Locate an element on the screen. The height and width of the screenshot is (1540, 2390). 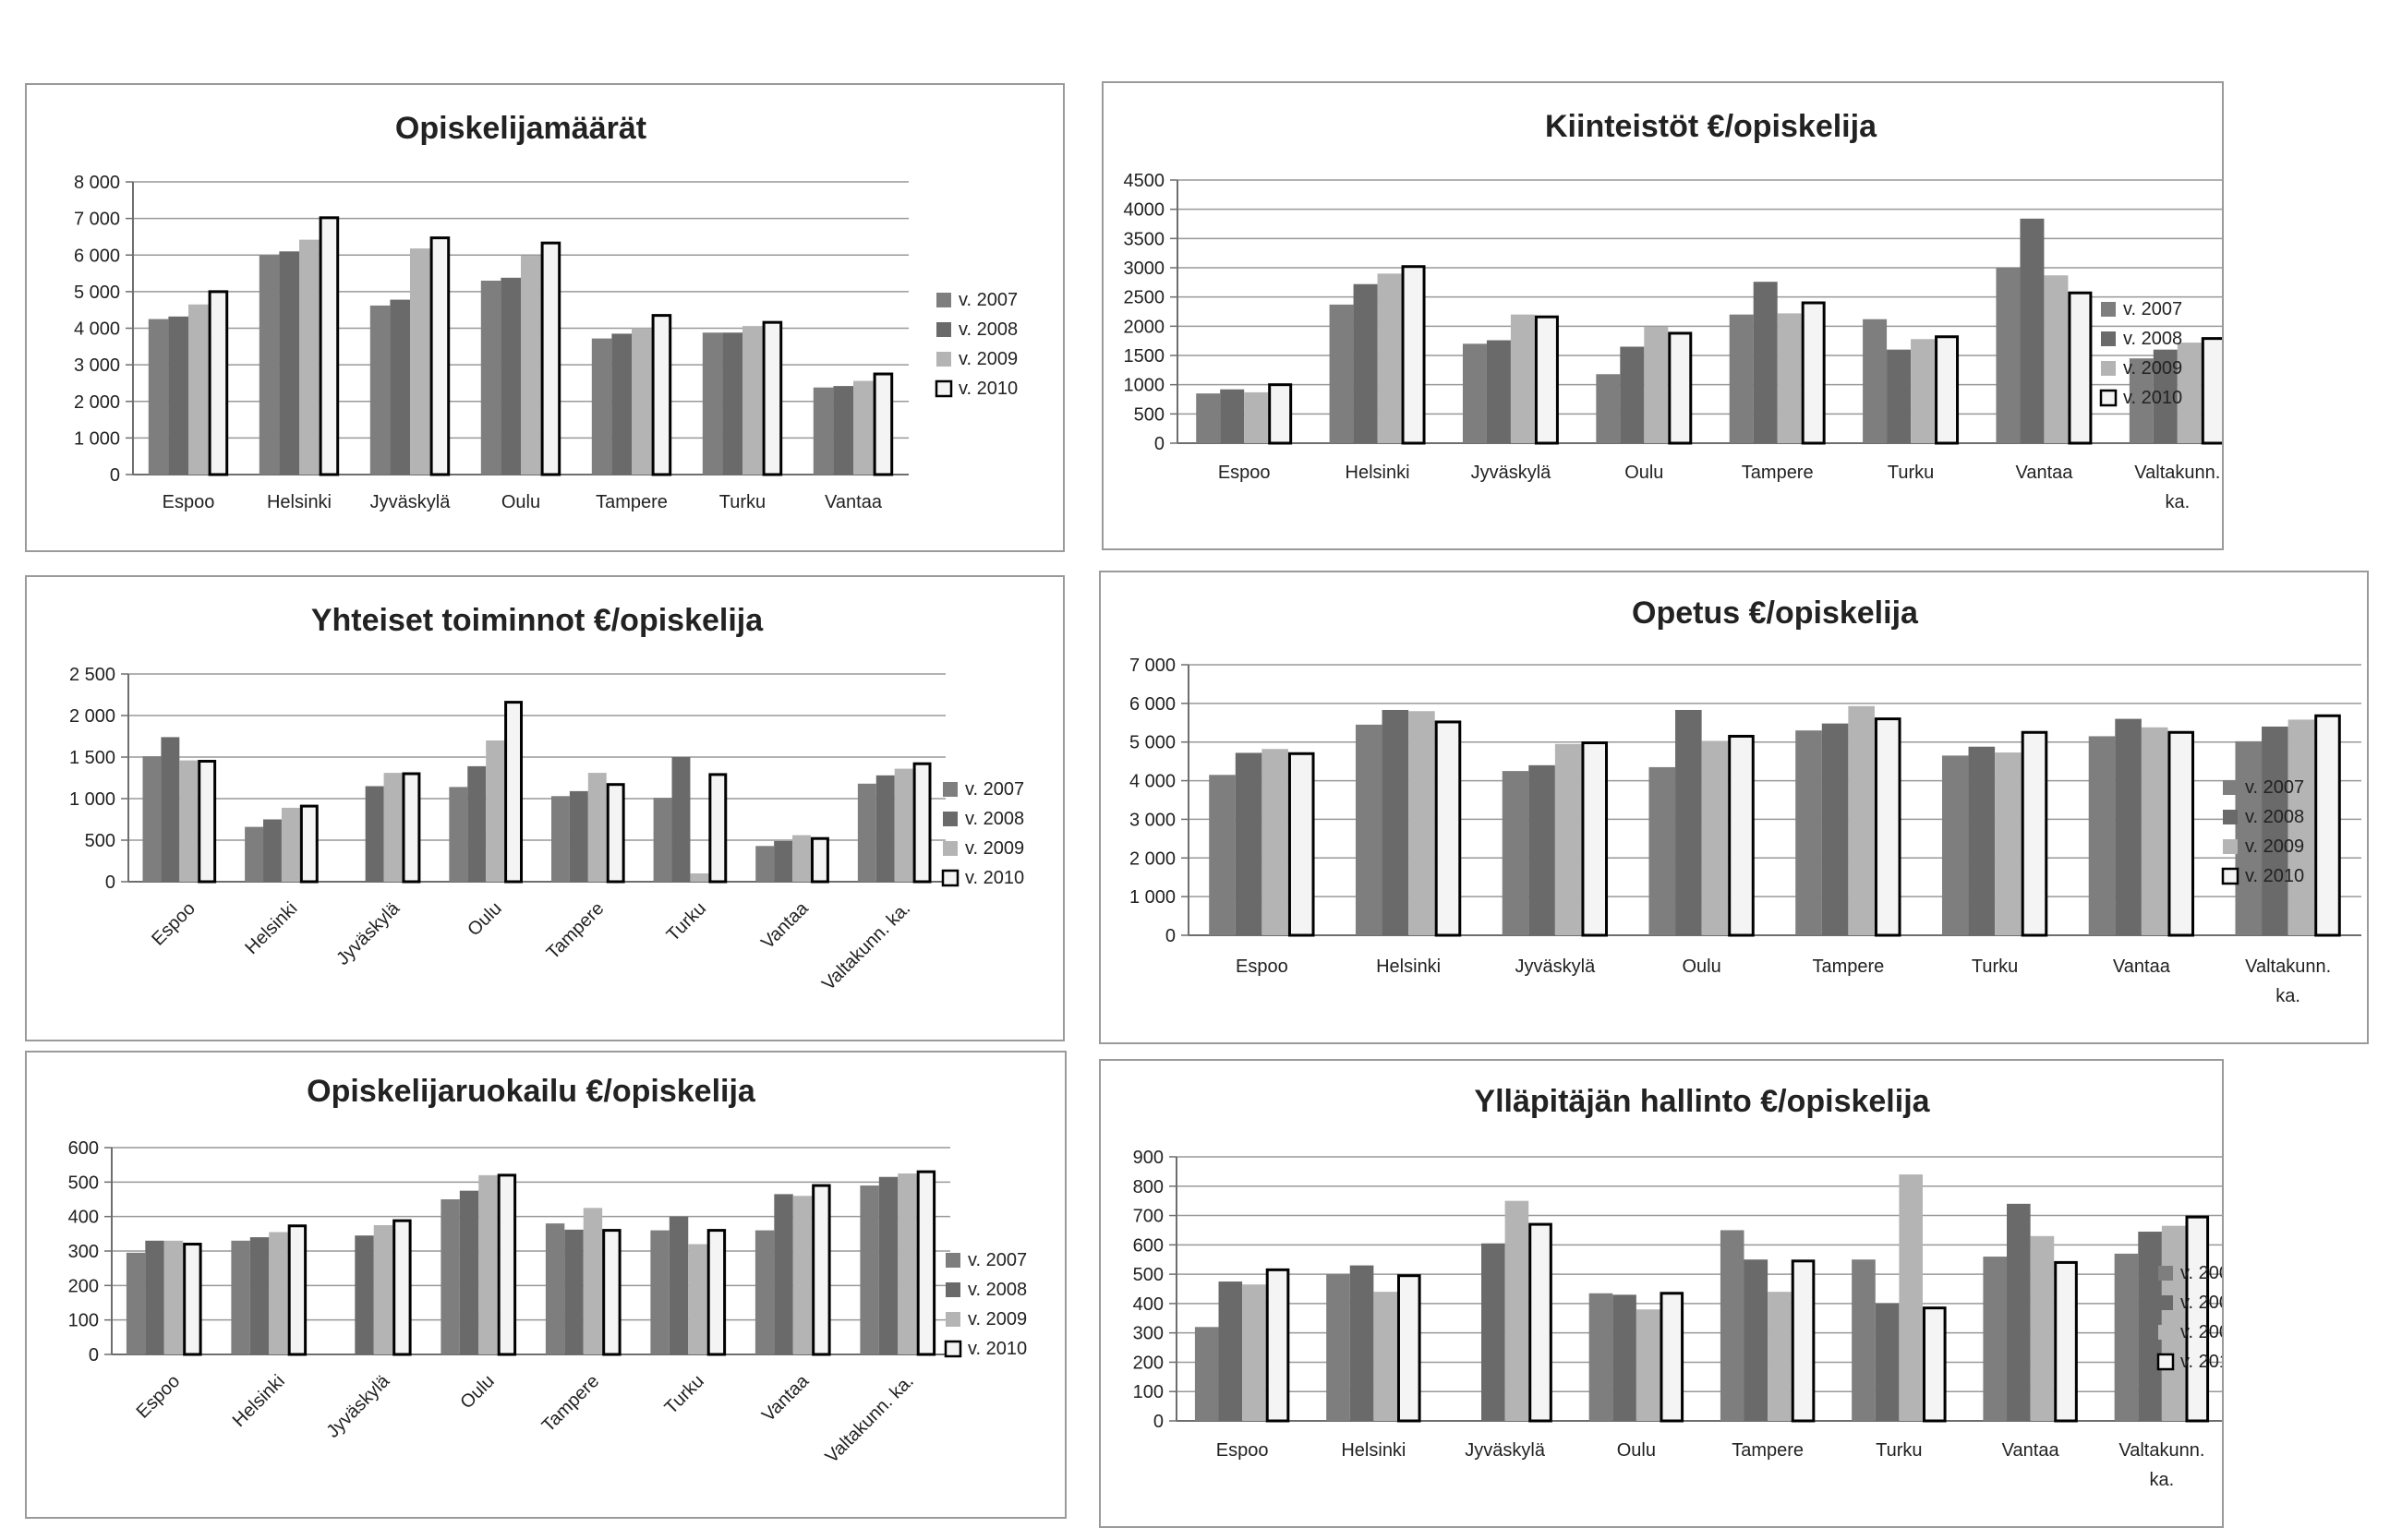
bar-v-2010-helsinki is located at coordinates (330, 346).